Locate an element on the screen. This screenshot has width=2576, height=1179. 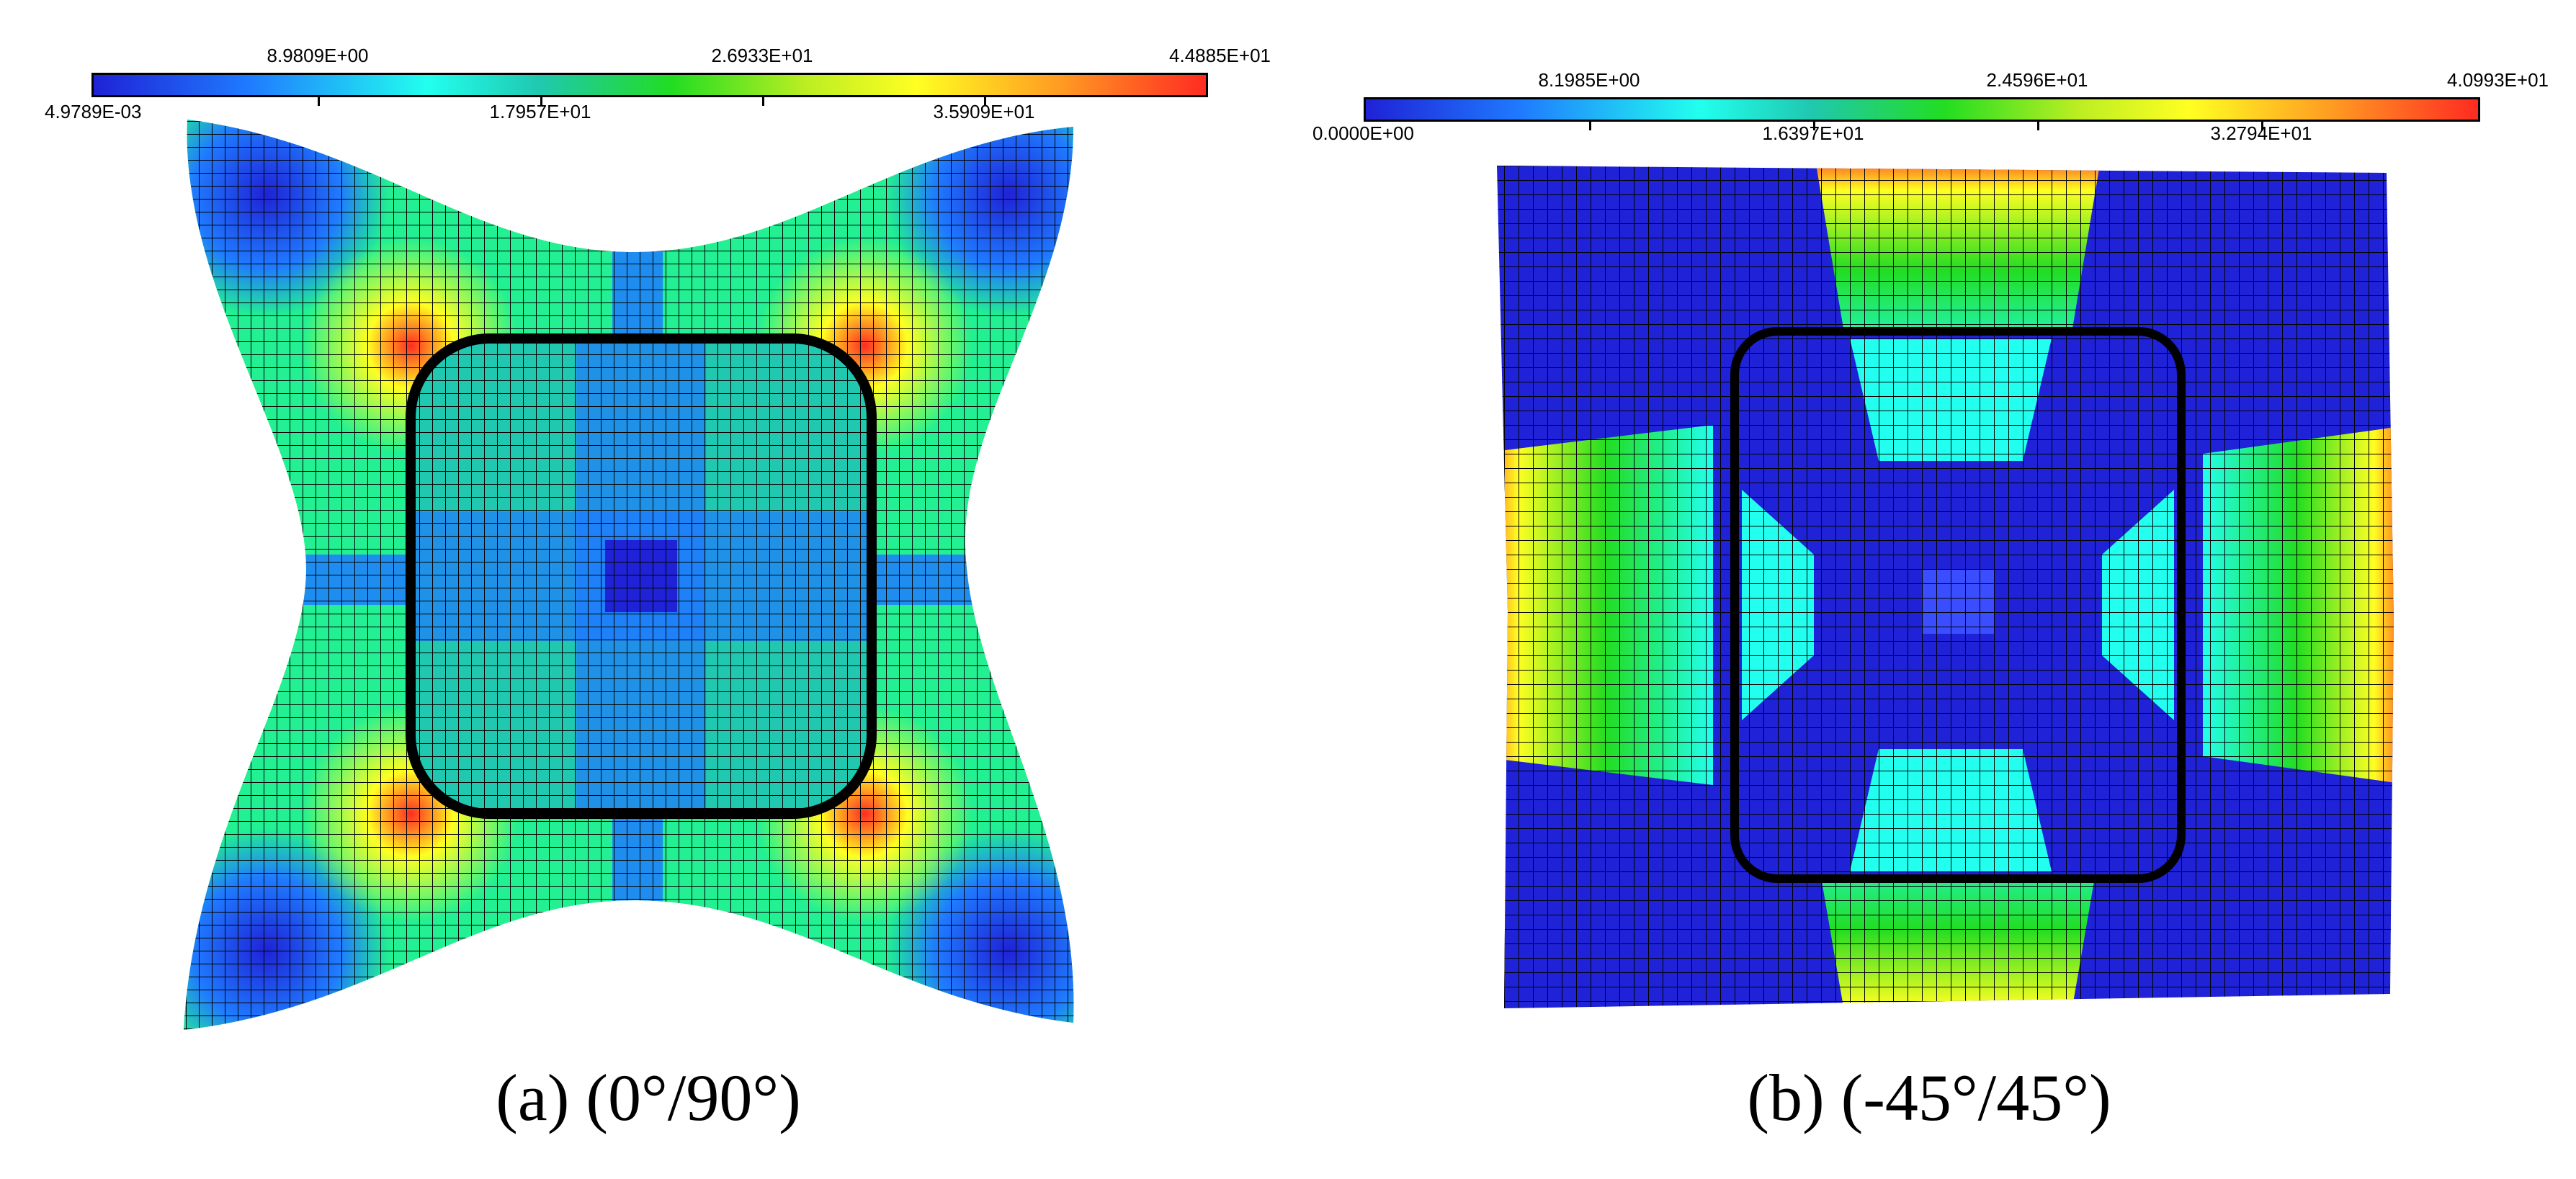
caption-a: (a) (0°/90°) is located at coordinates (648, 1097).